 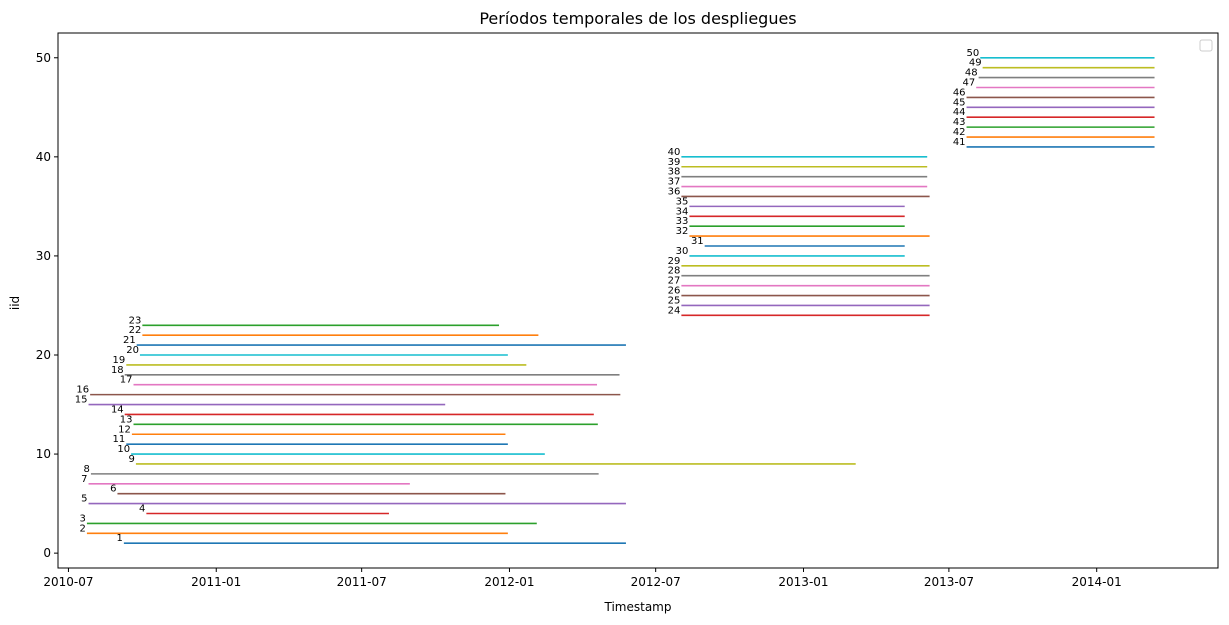 What do you see at coordinates (674, 152) in the screenshot?
I see `segment-label: 40` at bounding box center [674, 152].